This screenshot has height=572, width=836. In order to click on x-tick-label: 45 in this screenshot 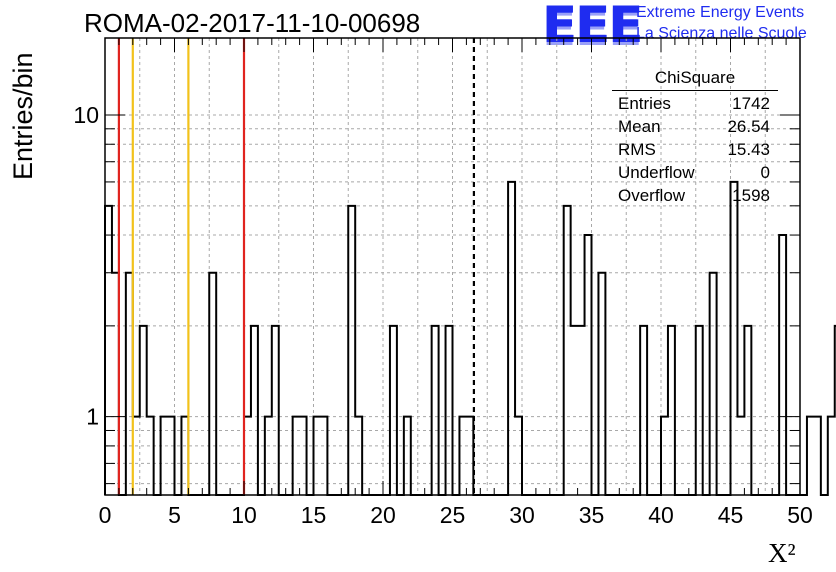, I will do `click(731, 515)`.